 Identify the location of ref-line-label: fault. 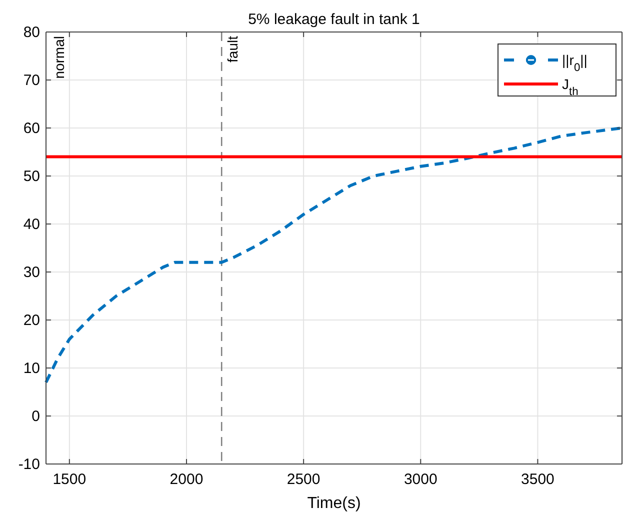
(232, 49).